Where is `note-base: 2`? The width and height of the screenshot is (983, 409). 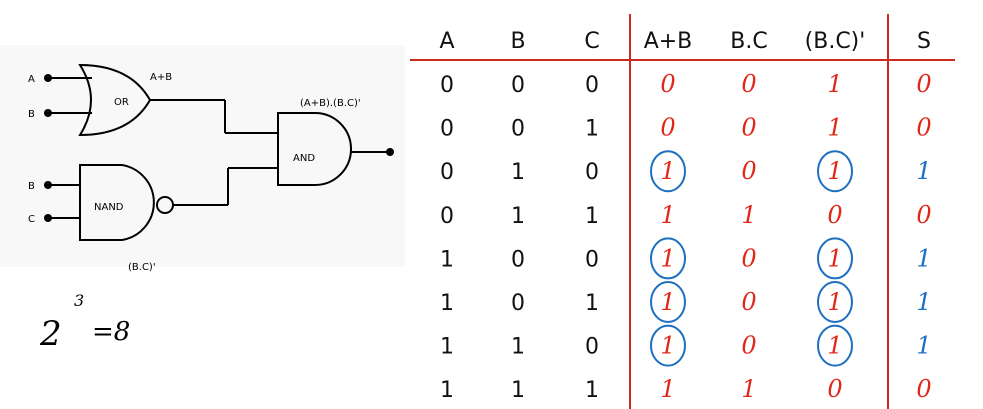 note-base: 2 is located at coordinates (50, 334).